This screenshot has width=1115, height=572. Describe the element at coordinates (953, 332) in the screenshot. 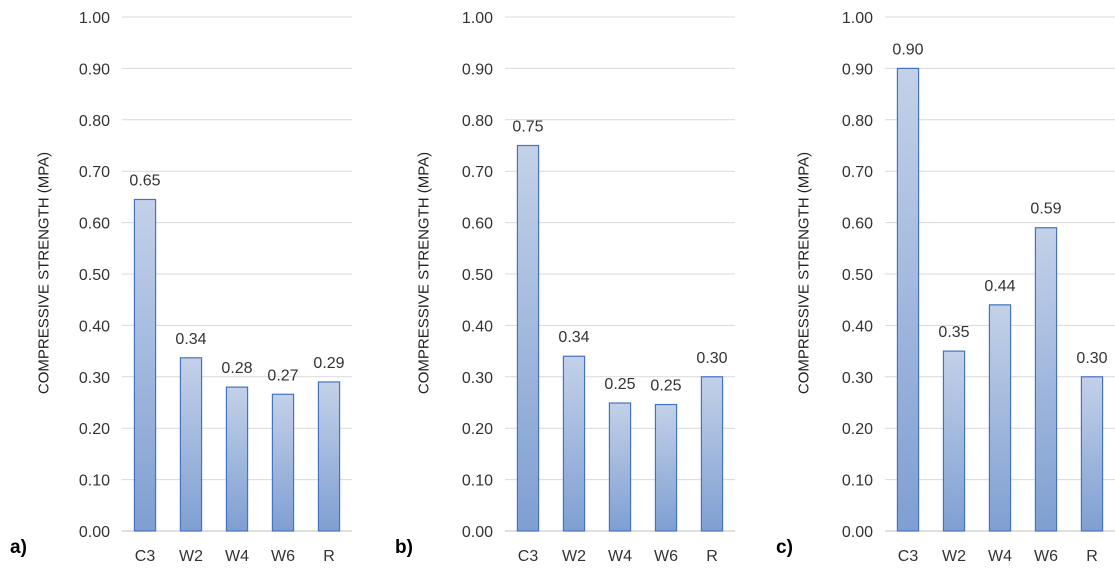

I see `data-label: 0.35` at that location.